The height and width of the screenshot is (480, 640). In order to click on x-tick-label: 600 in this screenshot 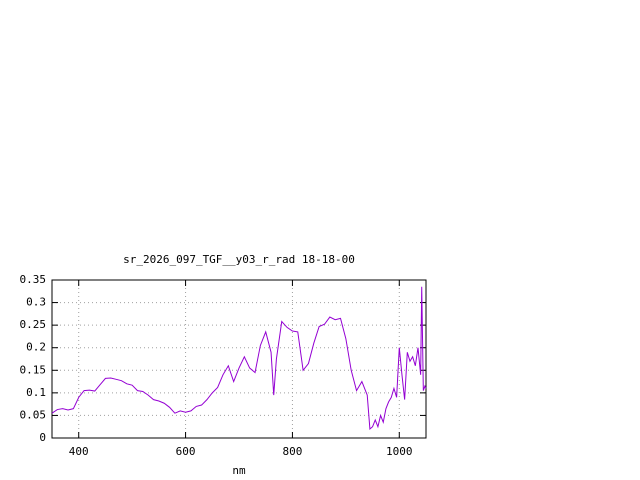, I will do `click(186, 451)`.